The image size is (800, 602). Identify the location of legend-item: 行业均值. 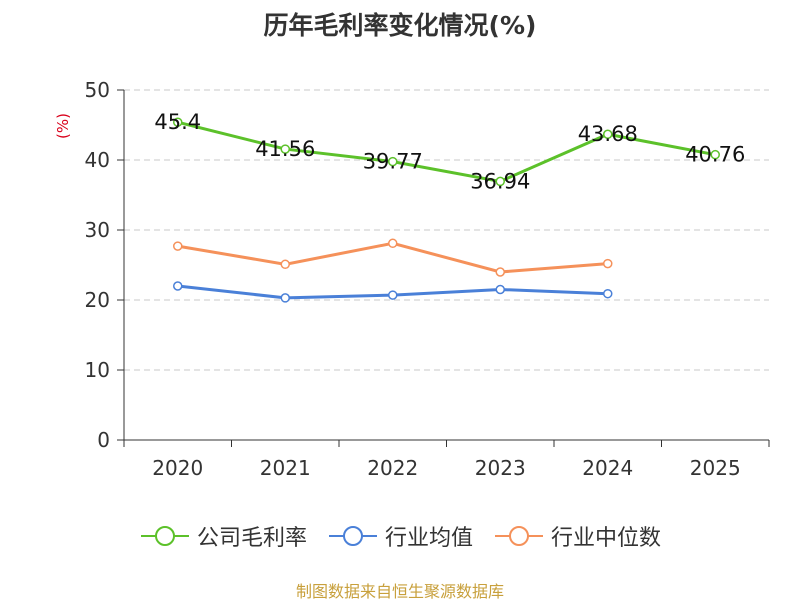
(400, 536).